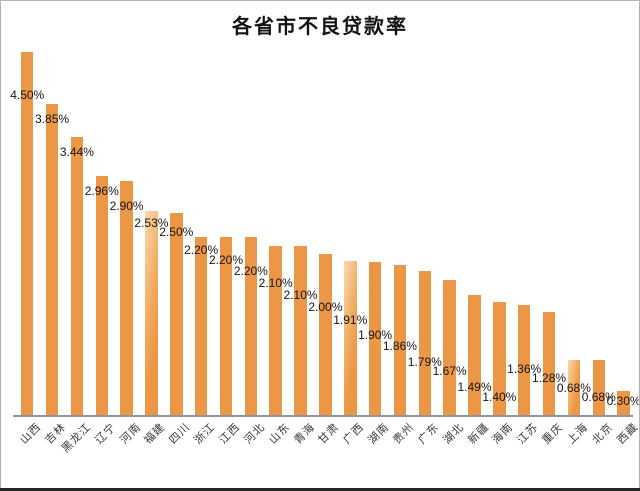  I want to click on x-axis-tick-label: 甘肃, so click(329, 434).